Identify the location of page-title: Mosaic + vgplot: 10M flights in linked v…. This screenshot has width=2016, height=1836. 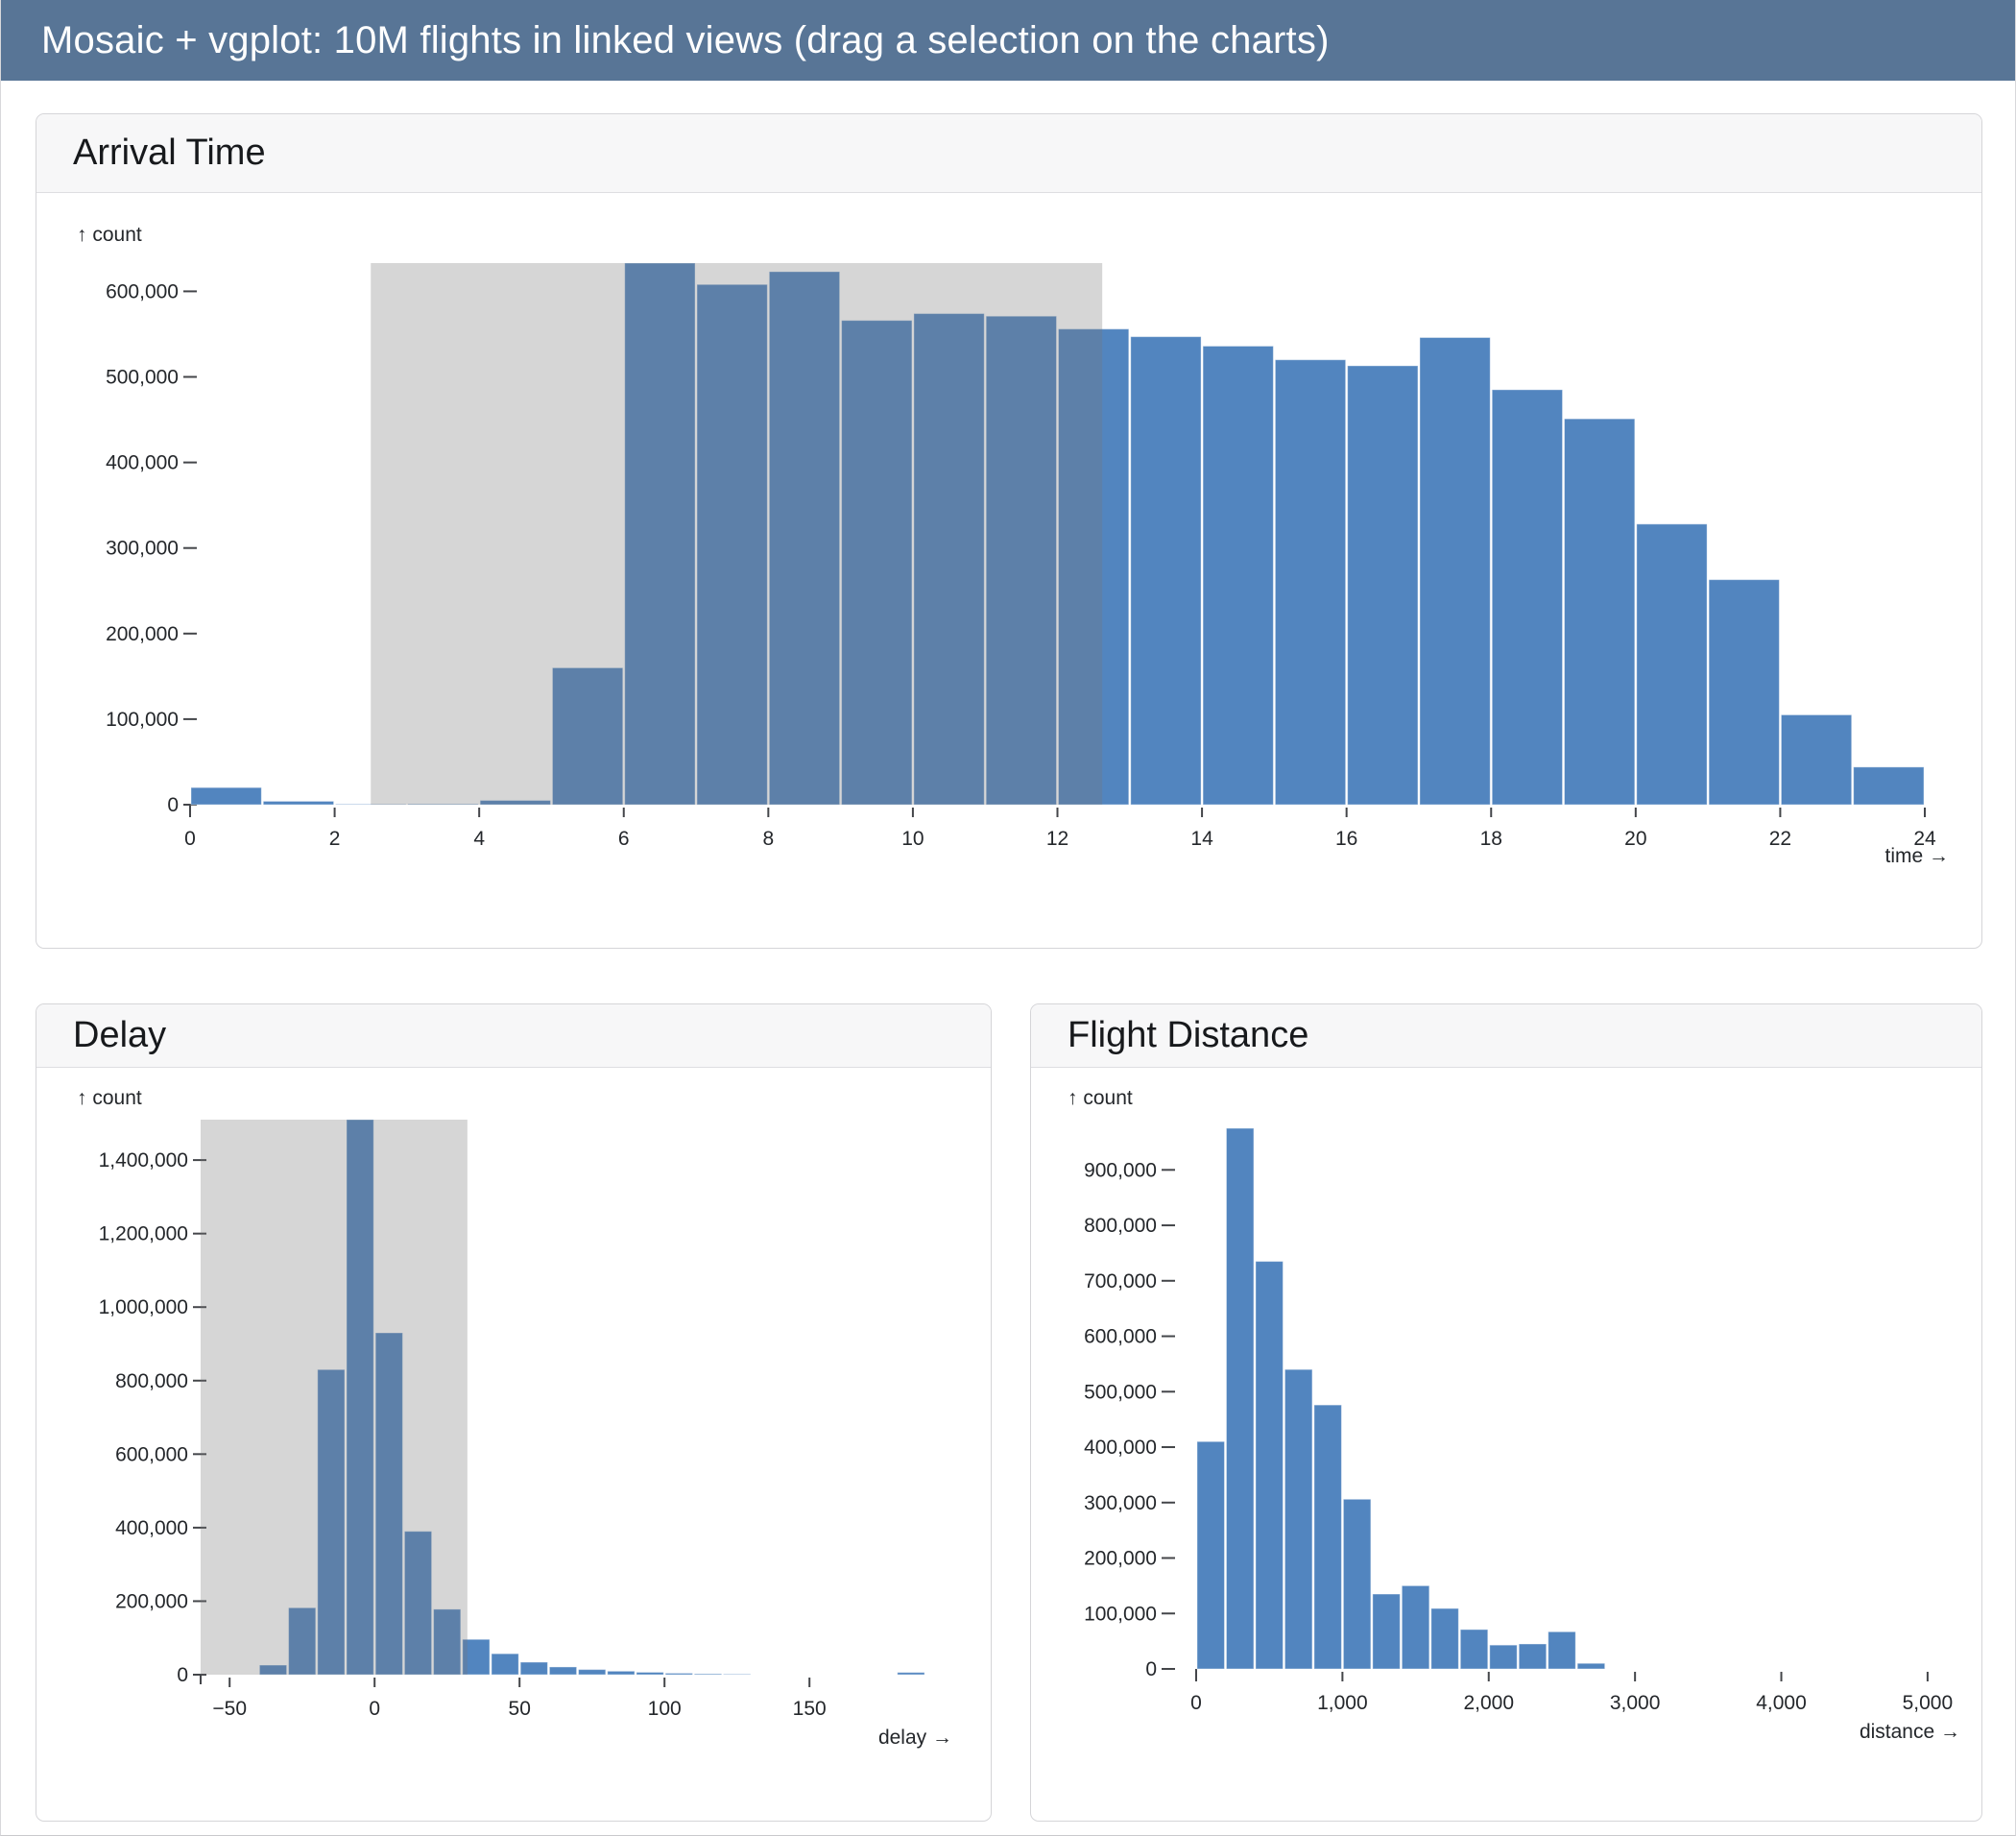
(685, 39).